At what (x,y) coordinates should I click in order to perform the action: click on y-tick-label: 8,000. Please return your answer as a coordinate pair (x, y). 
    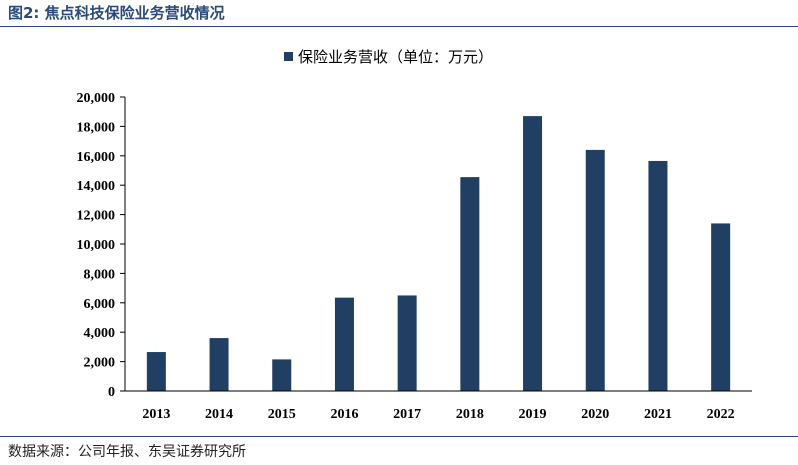
    Looking at the image, I should click on (100, 274).